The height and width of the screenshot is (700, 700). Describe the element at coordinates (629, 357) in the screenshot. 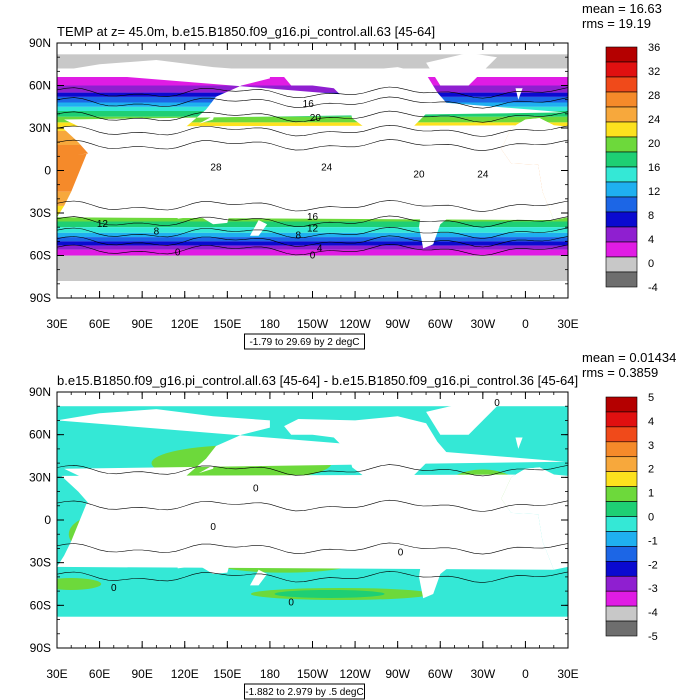

I see `stat-mean: mean = 0.01434` at that location.